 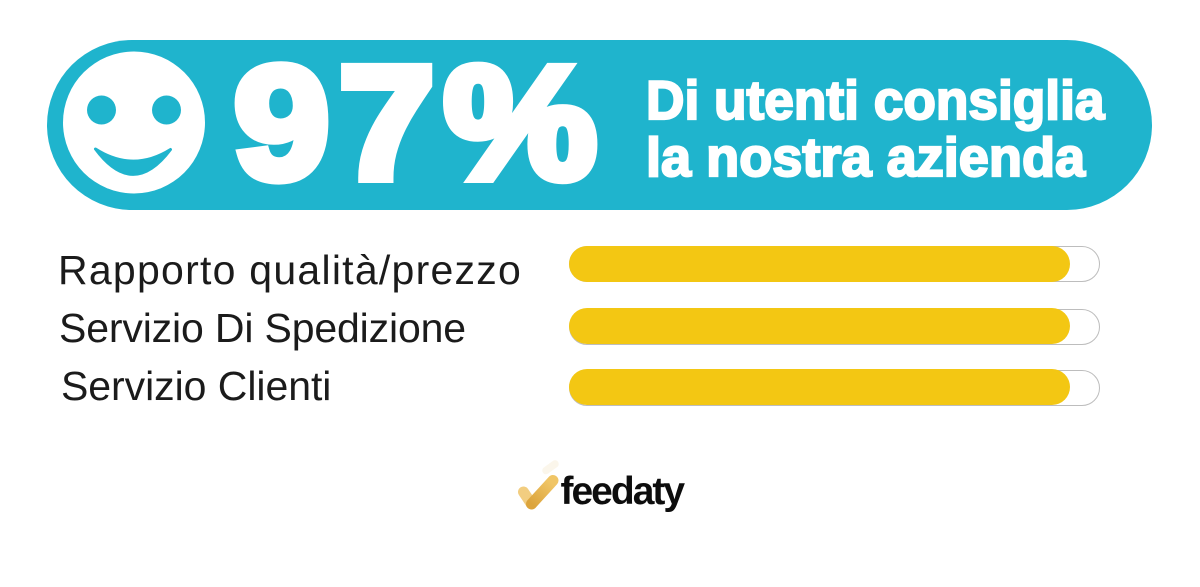 I want to click on svg-text: feedaty, so click(x=623, y=491).